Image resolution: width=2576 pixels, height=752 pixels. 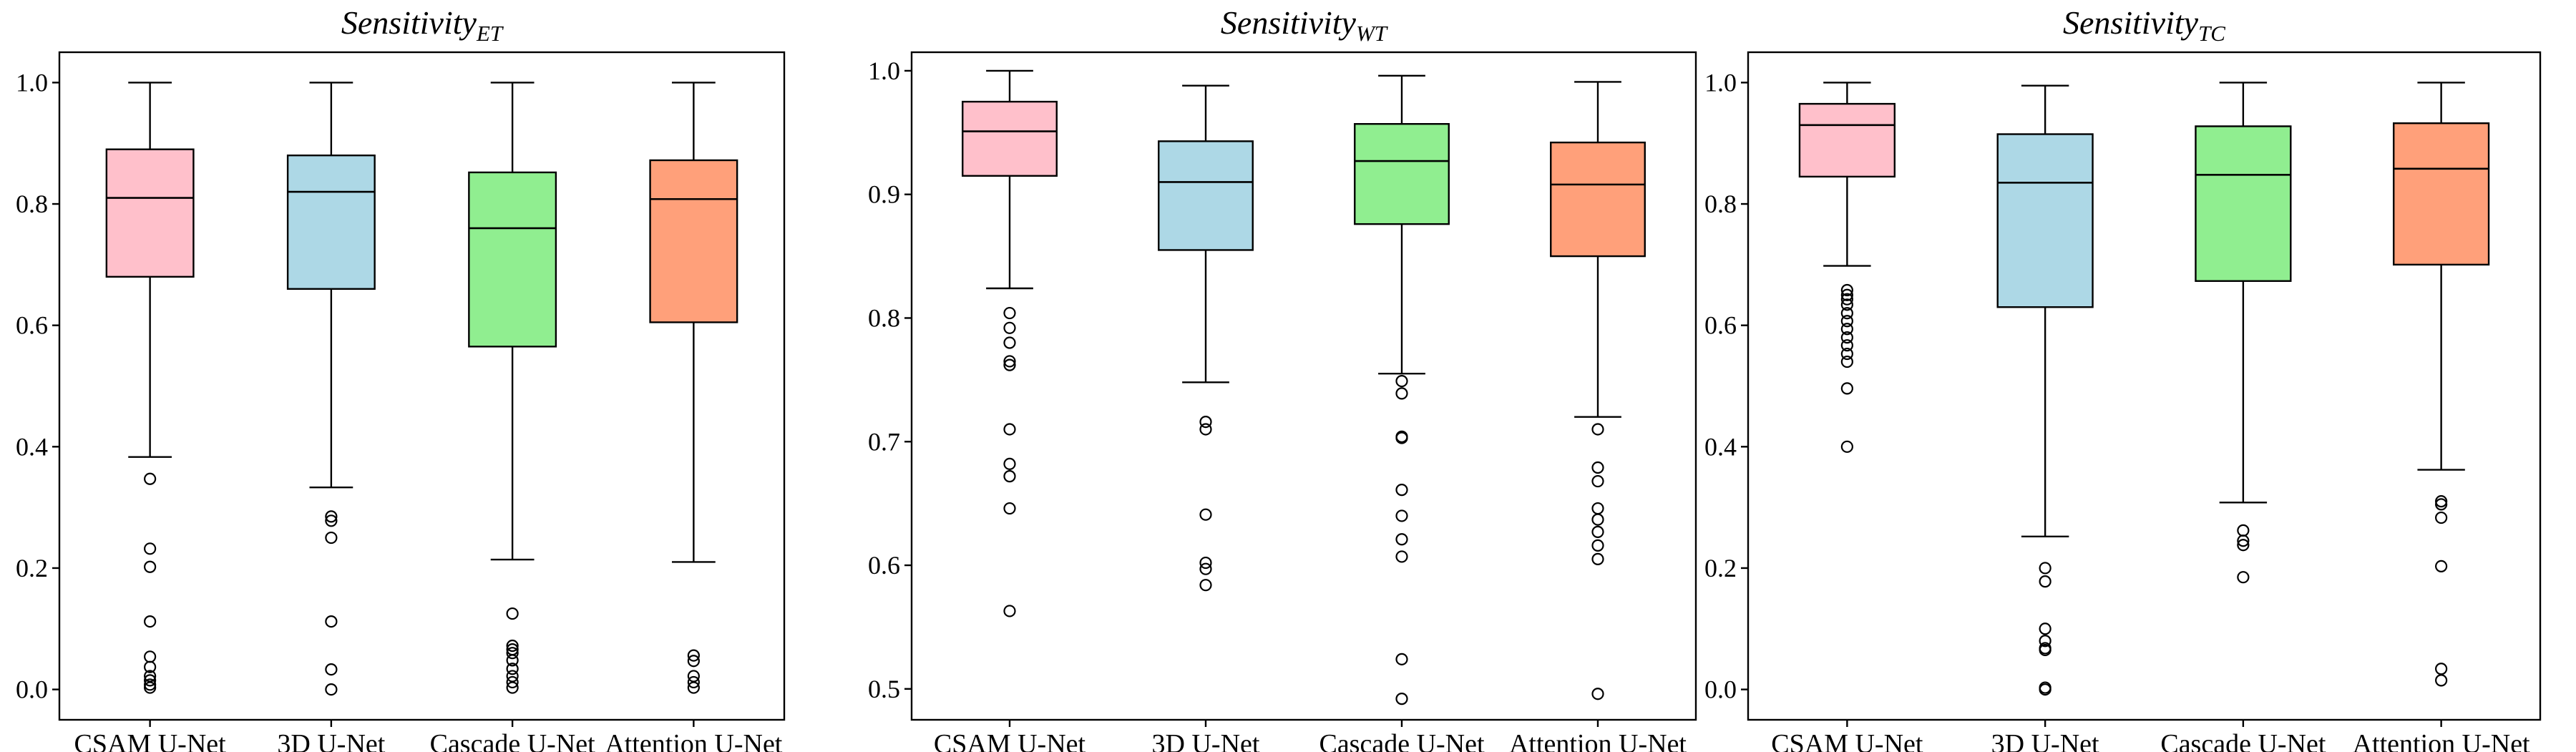 I want to click on panel-title-subscript: TC, so click(x=2211, y=33).